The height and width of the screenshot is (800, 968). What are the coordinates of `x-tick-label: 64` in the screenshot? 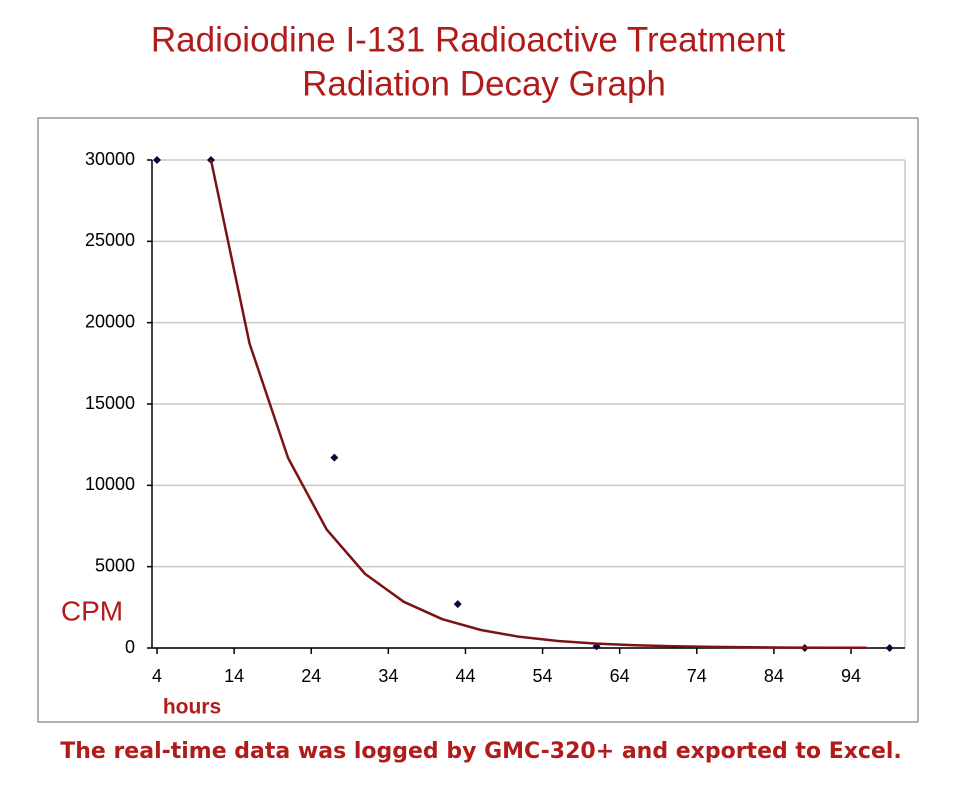 It's located at (620, 676).